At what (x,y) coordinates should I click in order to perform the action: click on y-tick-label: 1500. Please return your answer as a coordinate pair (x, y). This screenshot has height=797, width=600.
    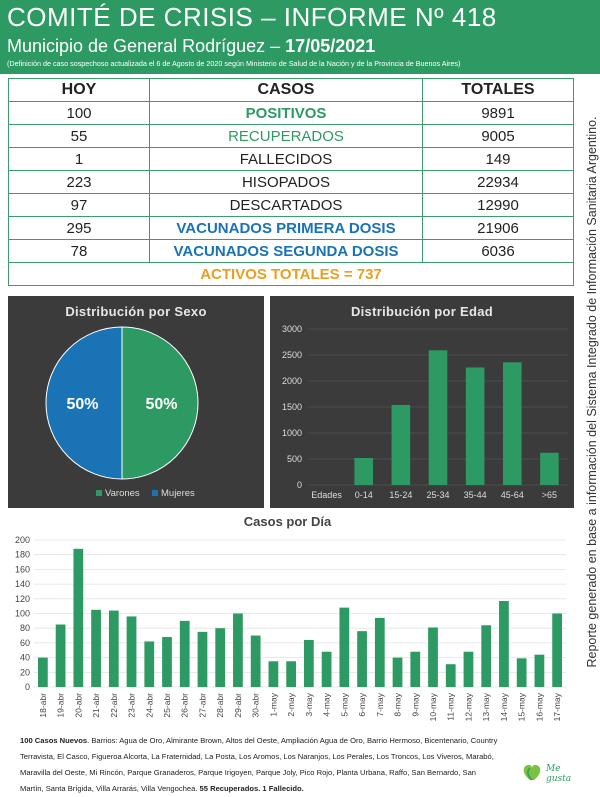
    Looking at the image, I should click on (292, 407).